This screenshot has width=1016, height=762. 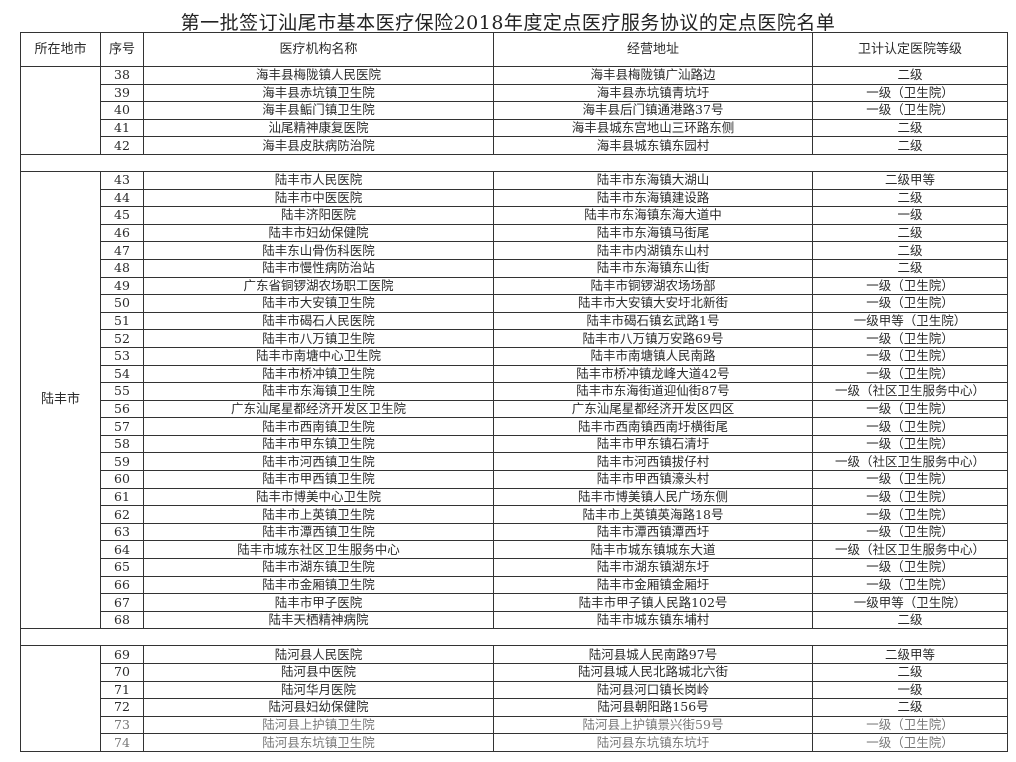 What do you see at coordinates (318, 567) in the screenshot?
I see `name-cell: 陆丰市湖东镇卫生院` at bounding box center [318, 567].